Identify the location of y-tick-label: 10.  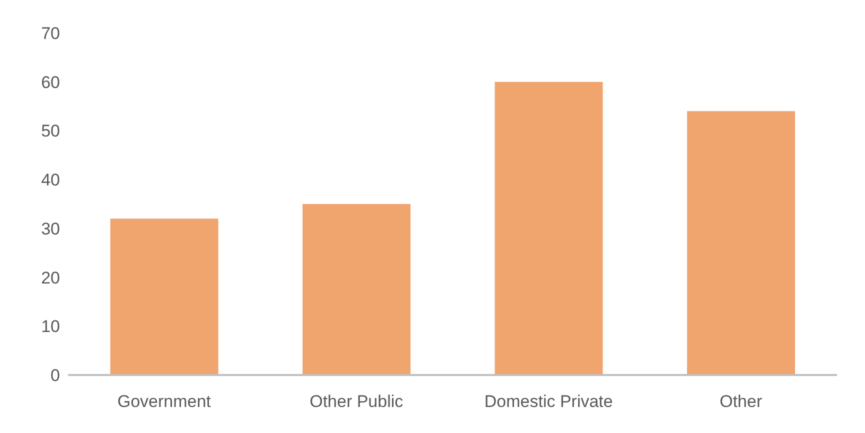
(50, 326).